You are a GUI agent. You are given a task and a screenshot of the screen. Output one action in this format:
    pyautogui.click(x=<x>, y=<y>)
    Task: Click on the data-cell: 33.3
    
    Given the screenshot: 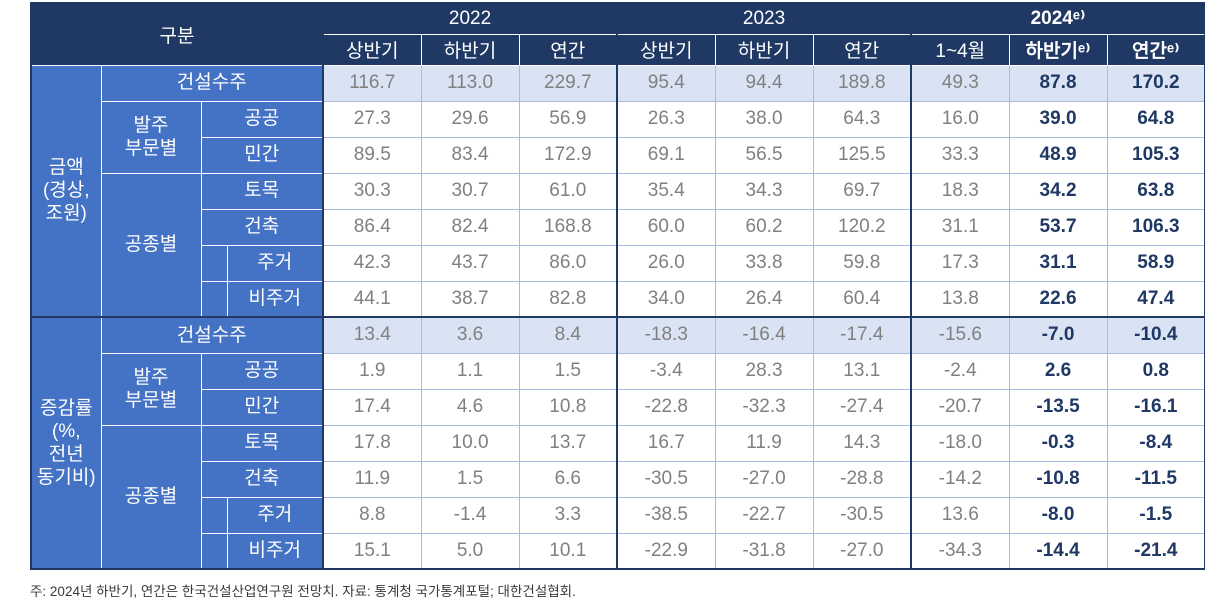 What is the action you would take?
    pyautogui.click(x=960, y=155)
    